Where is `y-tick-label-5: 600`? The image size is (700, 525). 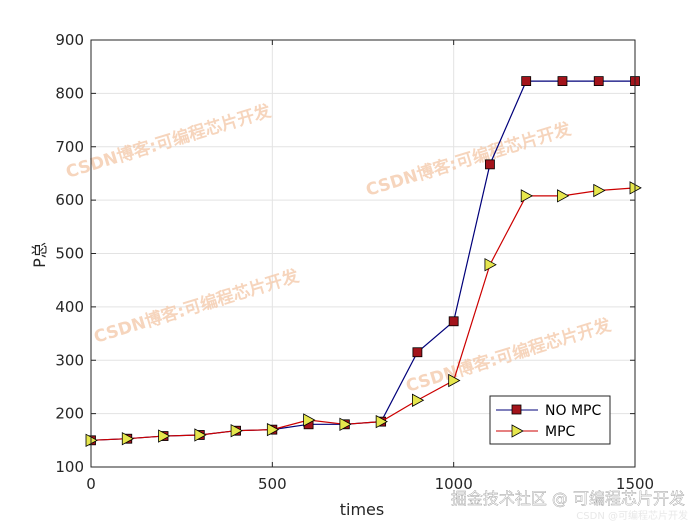 y-tick-label-5: 600 is located at coordinates (69, 200).